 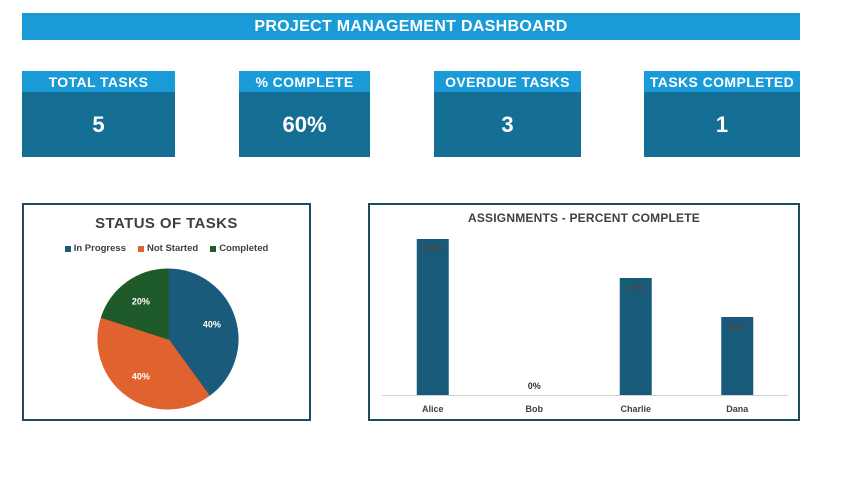 I want to click on kpi-value: 60%, so click(x=304, y=124).